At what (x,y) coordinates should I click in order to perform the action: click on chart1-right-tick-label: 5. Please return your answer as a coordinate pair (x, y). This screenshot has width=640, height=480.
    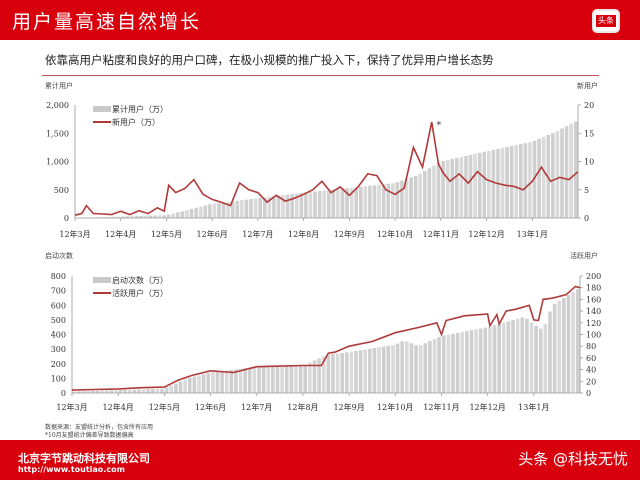
    Looking at the image, I should click on (586, 190).